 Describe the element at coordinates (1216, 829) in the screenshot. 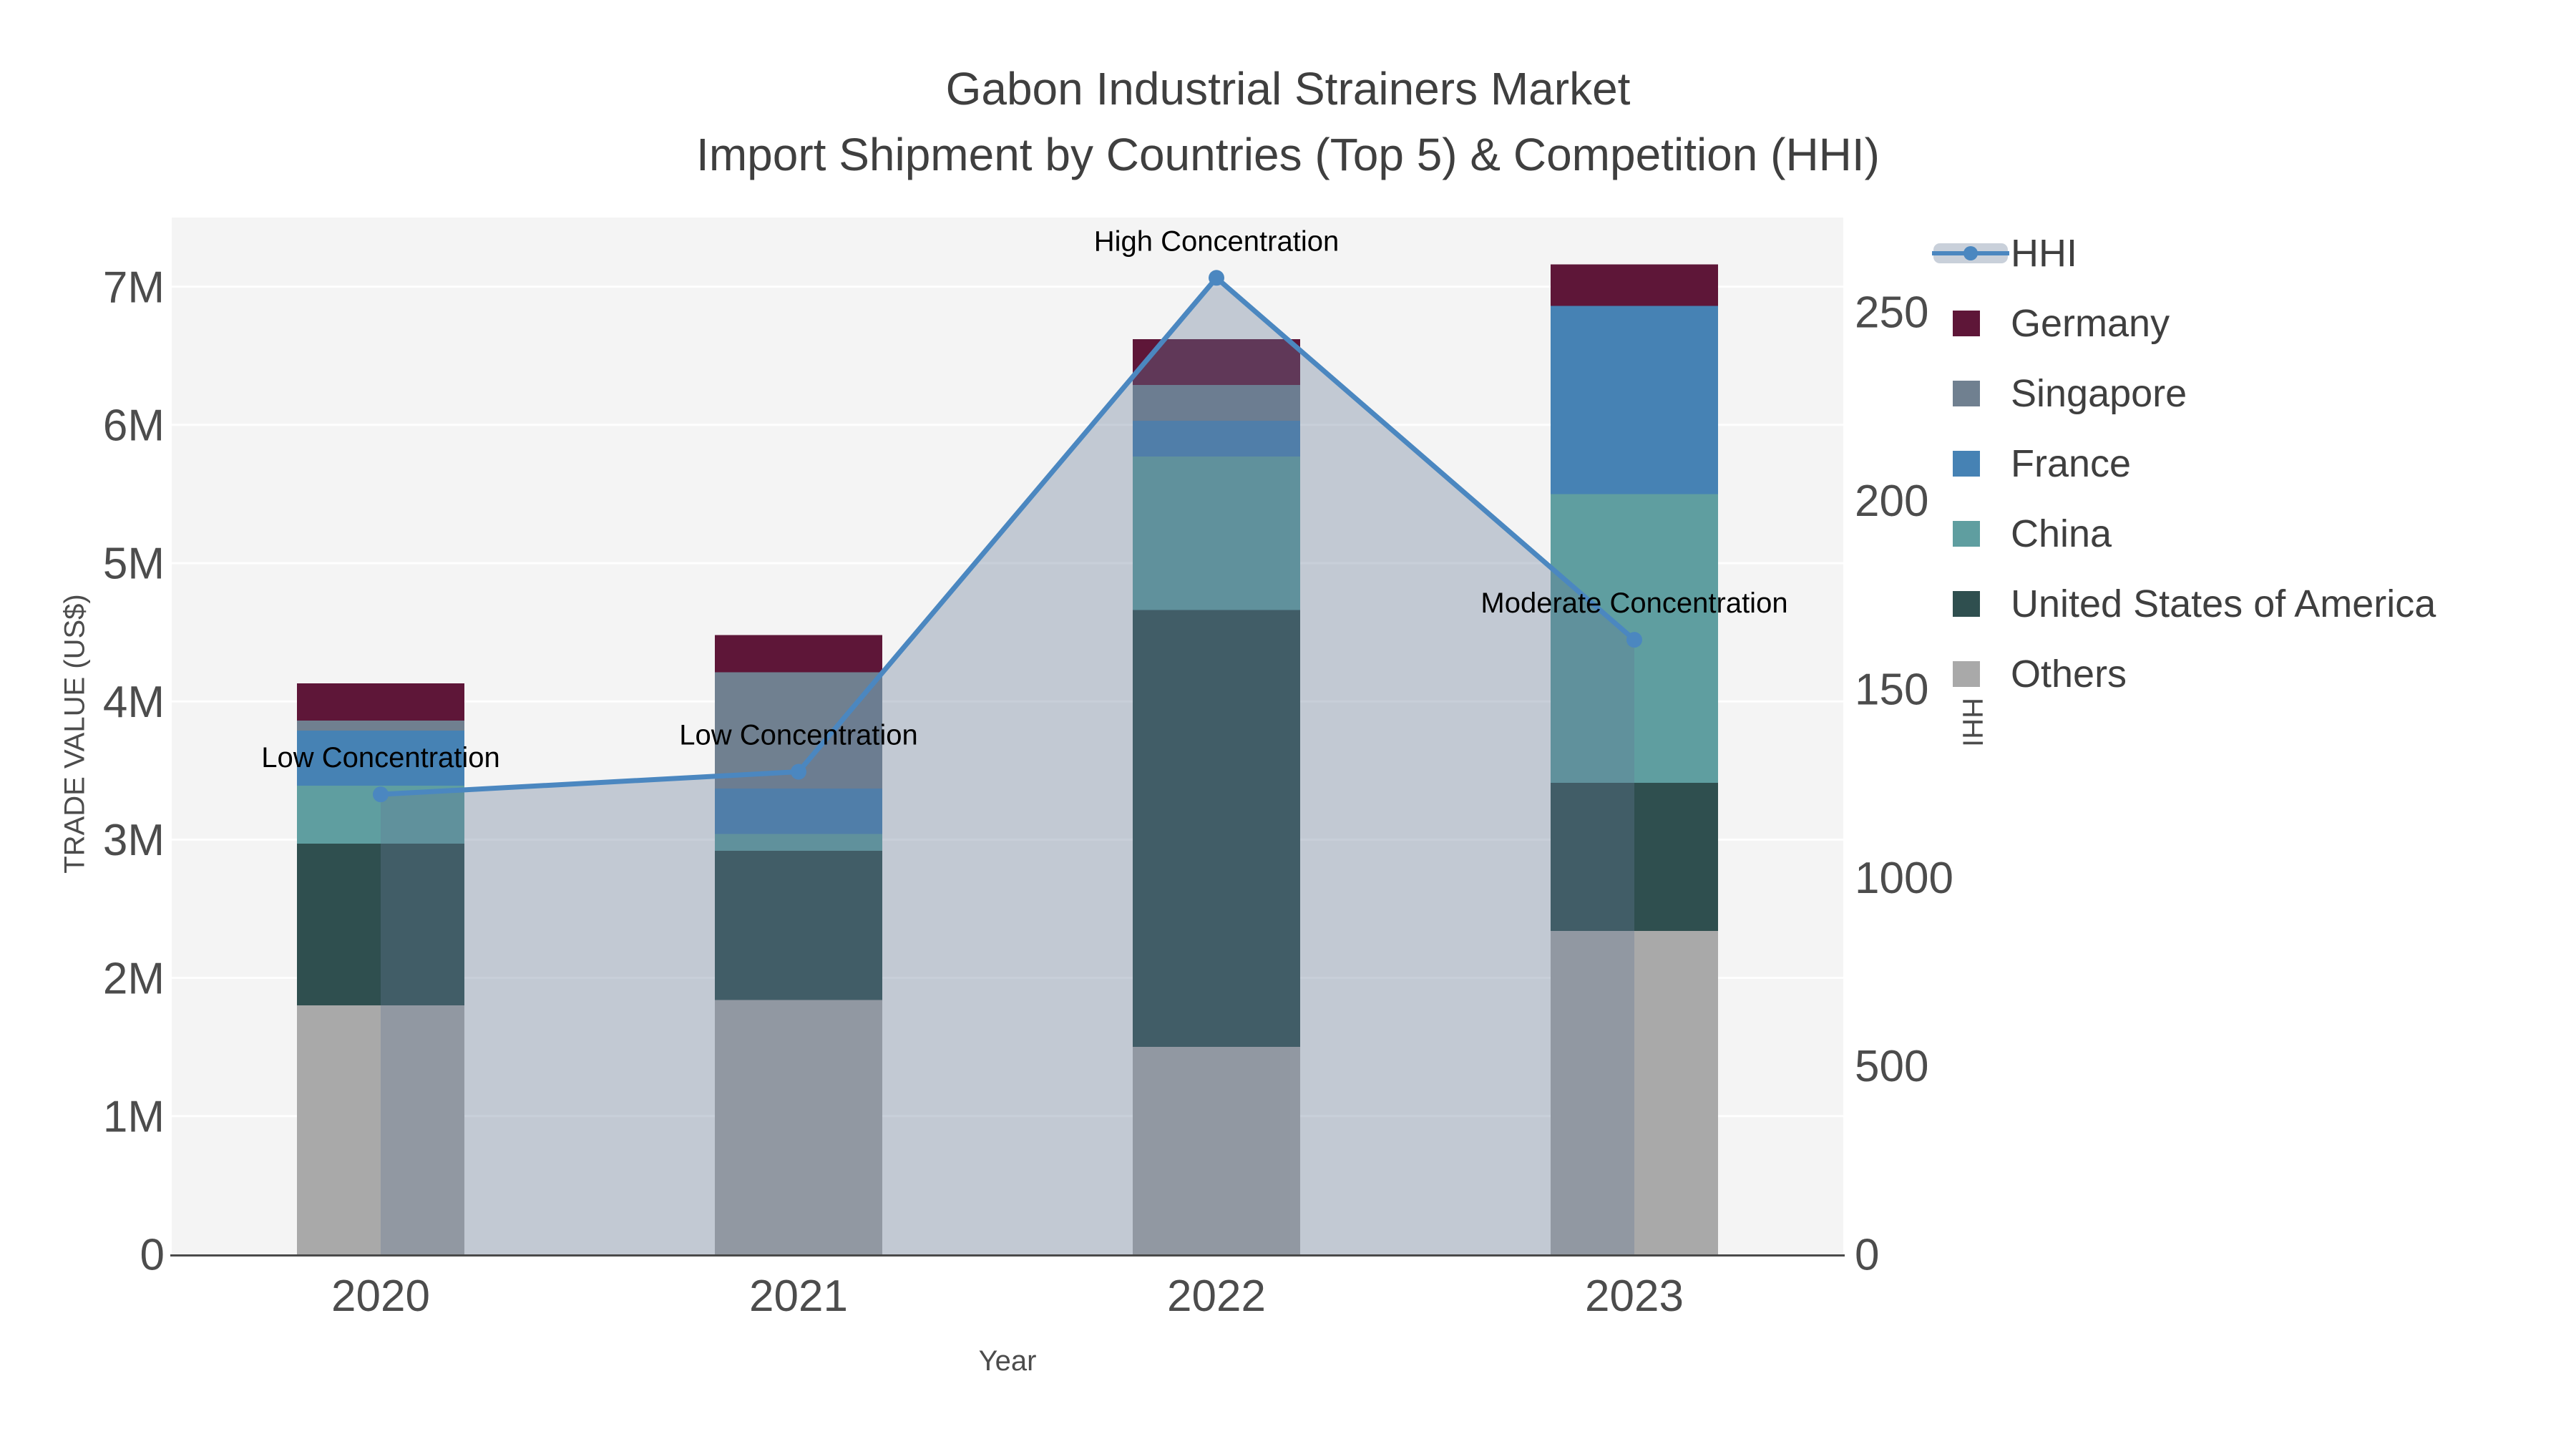

I see `bar-segment-united-states-of-america-2022` at that location.